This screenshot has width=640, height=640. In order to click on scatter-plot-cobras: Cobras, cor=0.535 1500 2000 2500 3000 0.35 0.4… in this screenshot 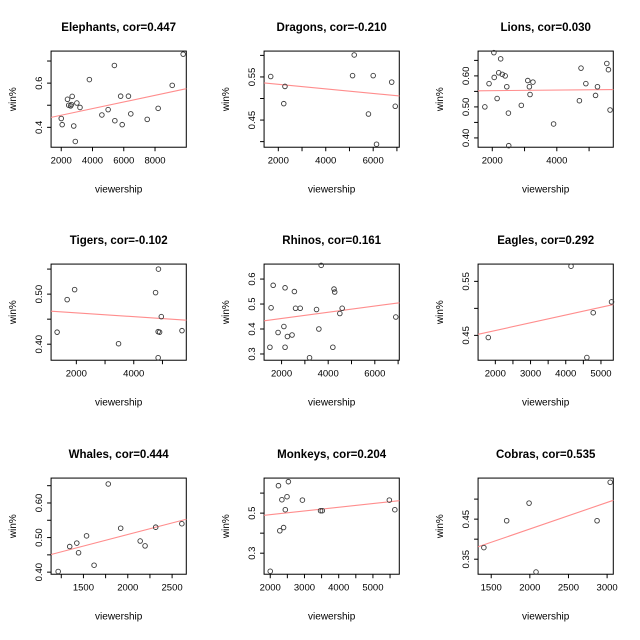, I will do `click(526, 535)`.